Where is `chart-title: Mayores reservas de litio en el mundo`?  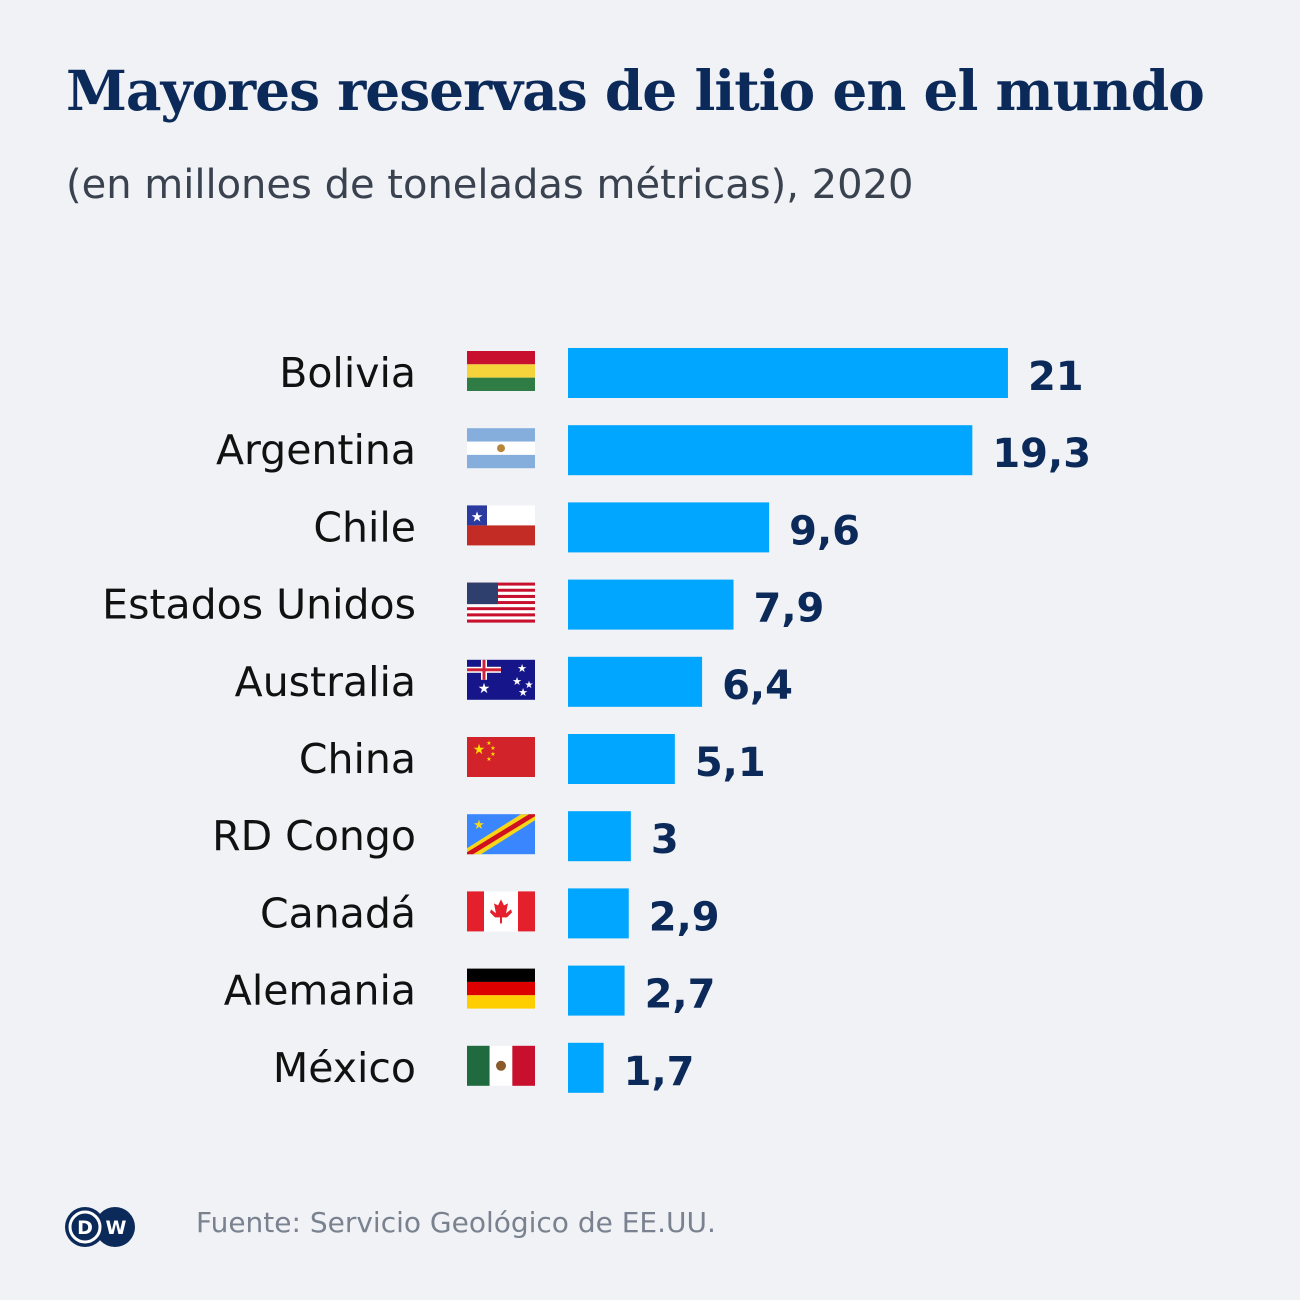 chart-title: Mayores reservas de litio en el mundo is located at coordinates (635, 90).